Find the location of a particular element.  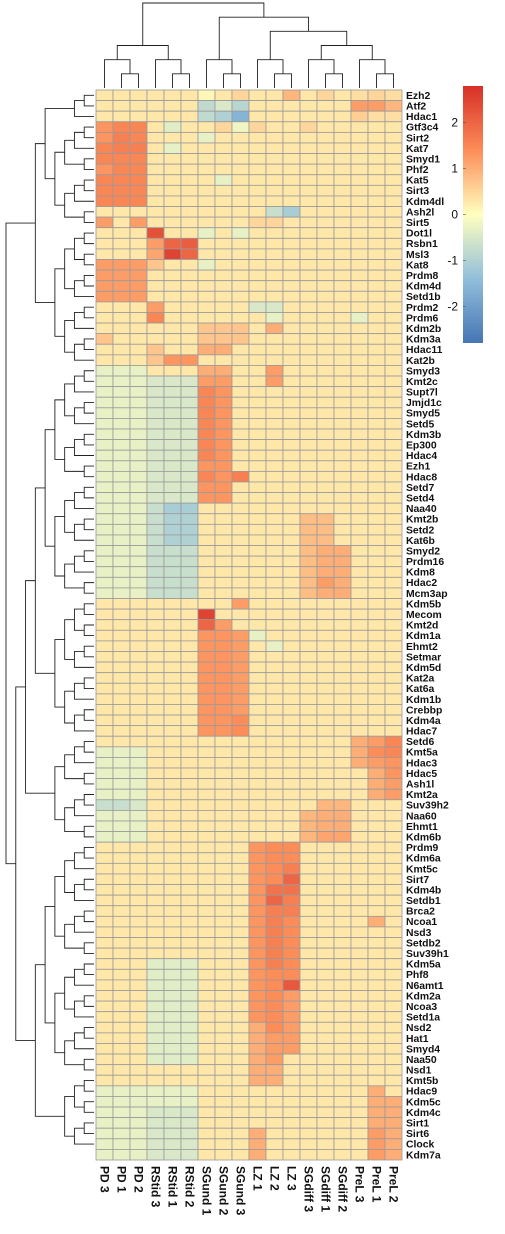

column-label: SGdiff 1 is located at coordinates (325, 1189).